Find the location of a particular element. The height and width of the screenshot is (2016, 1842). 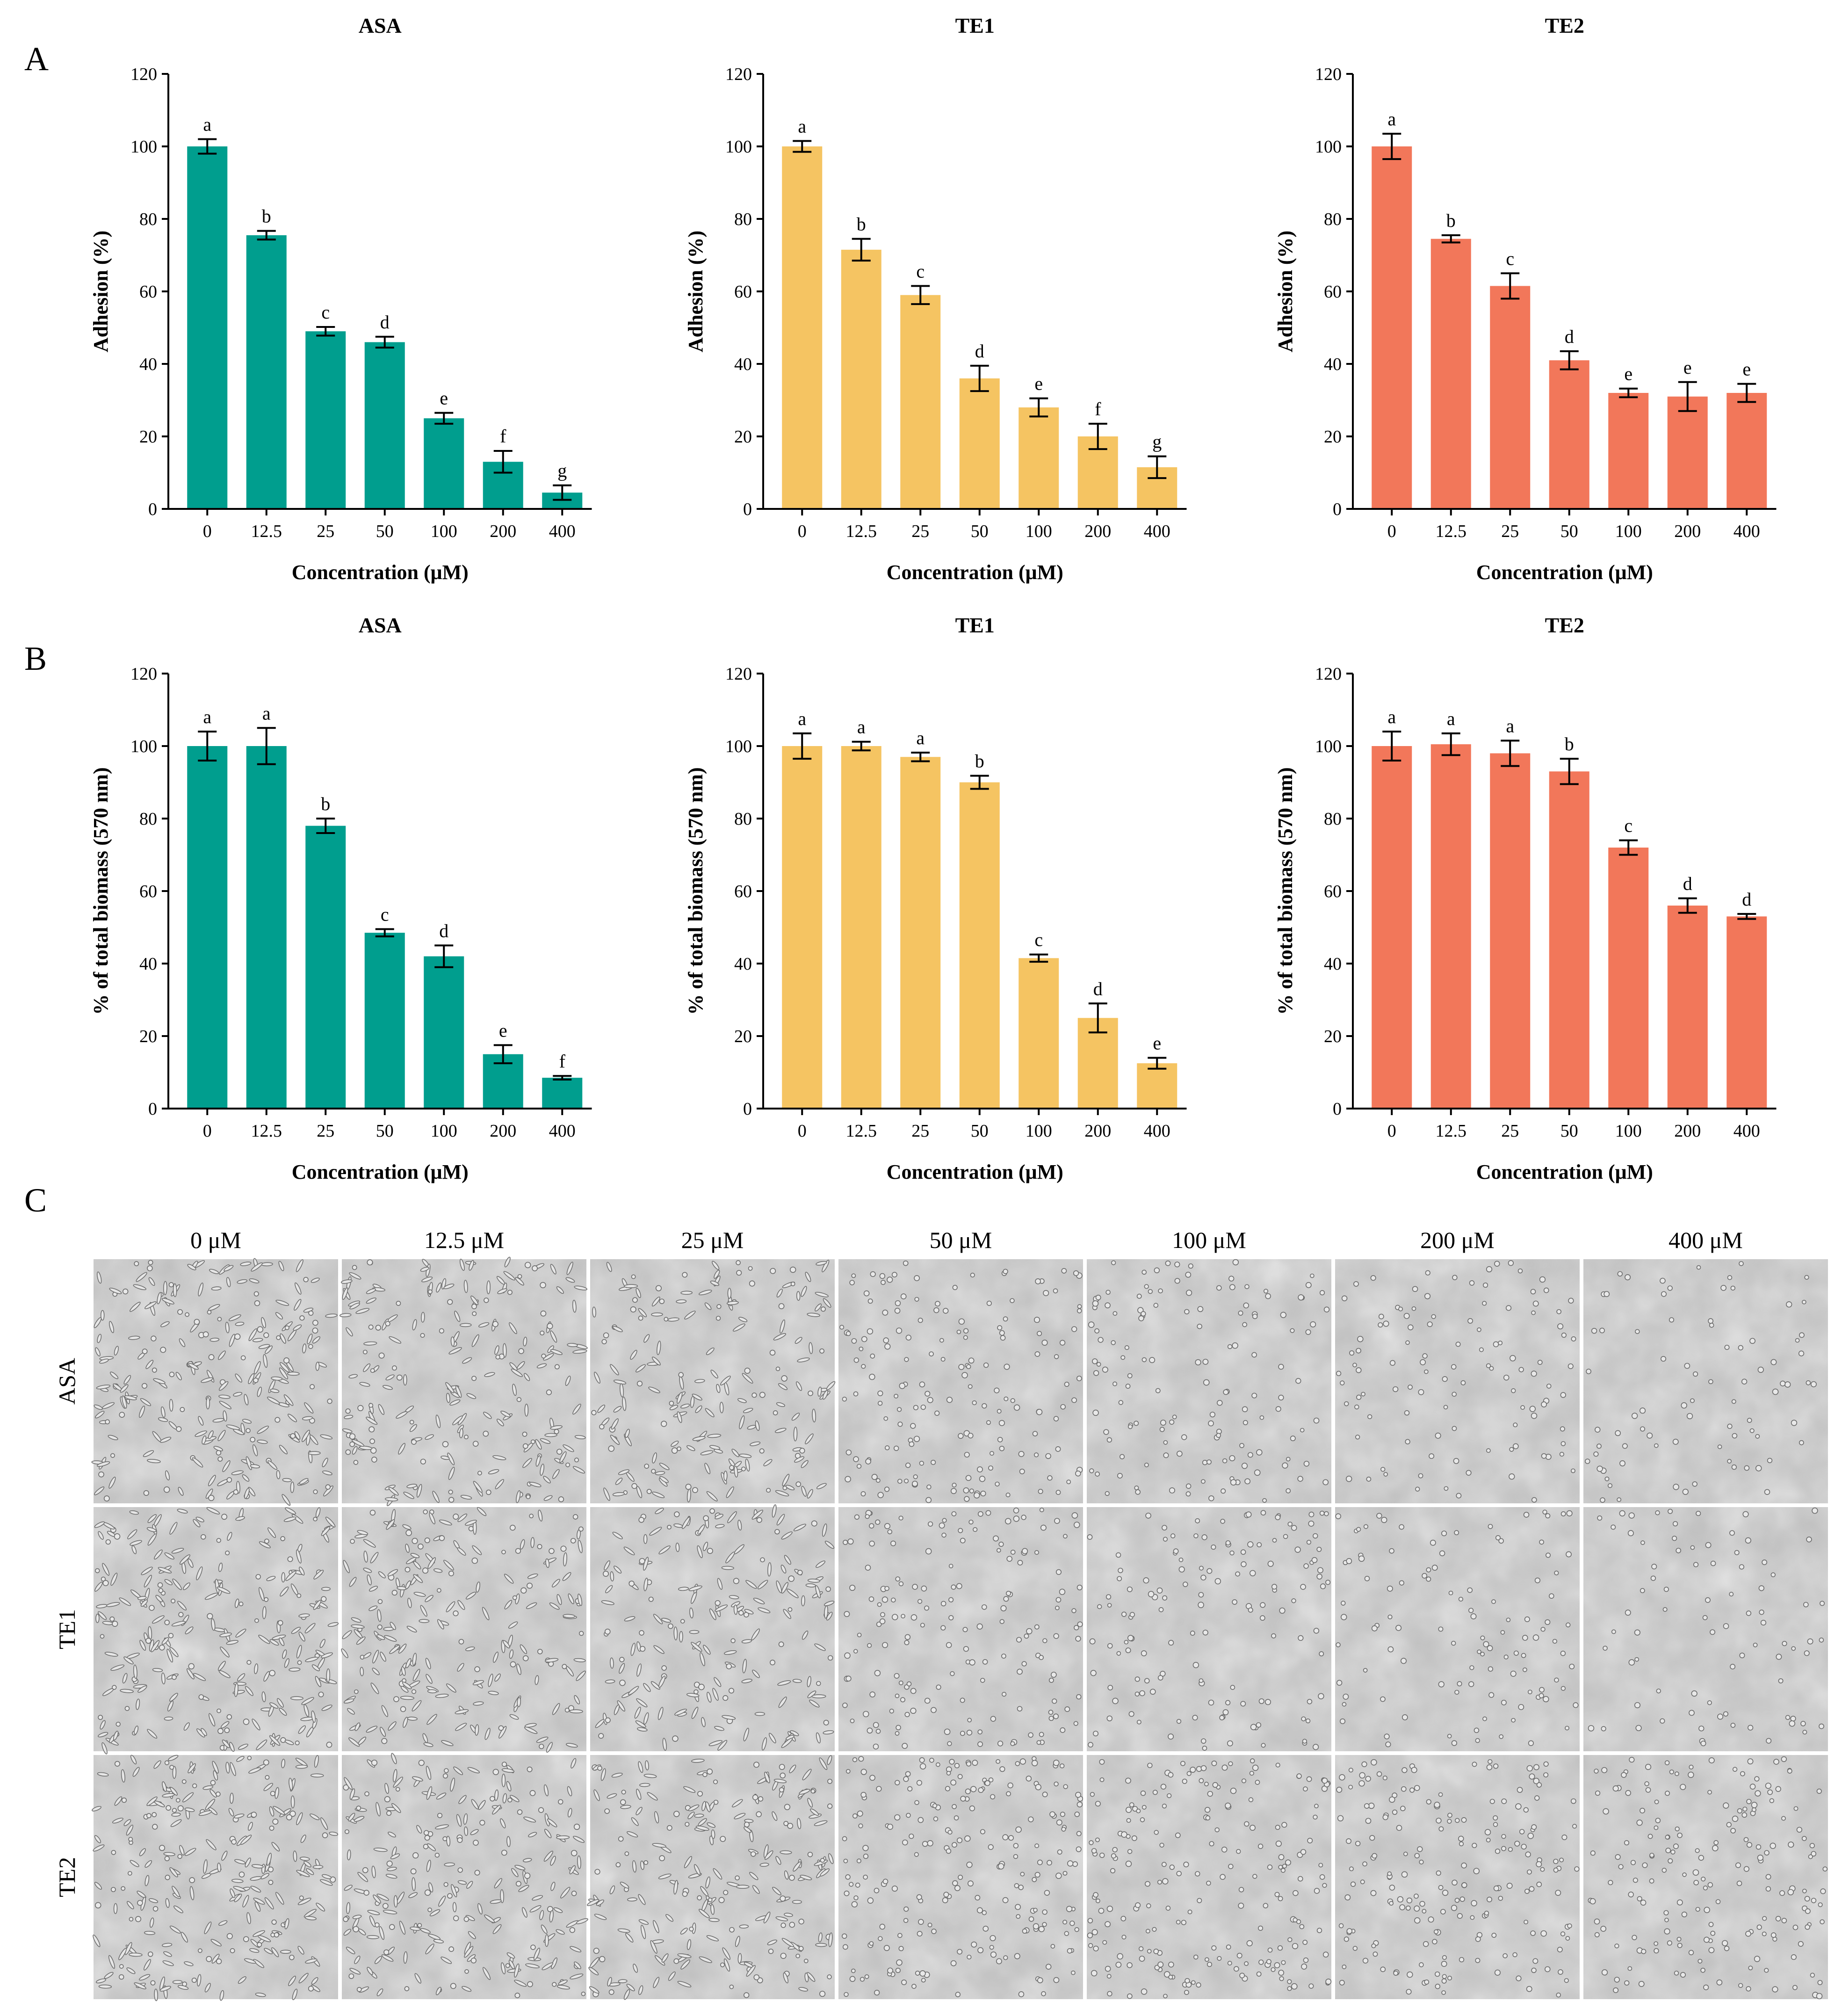

y-axis-label: % of total biomass (570 nm) is located at coordinates (100, 891).